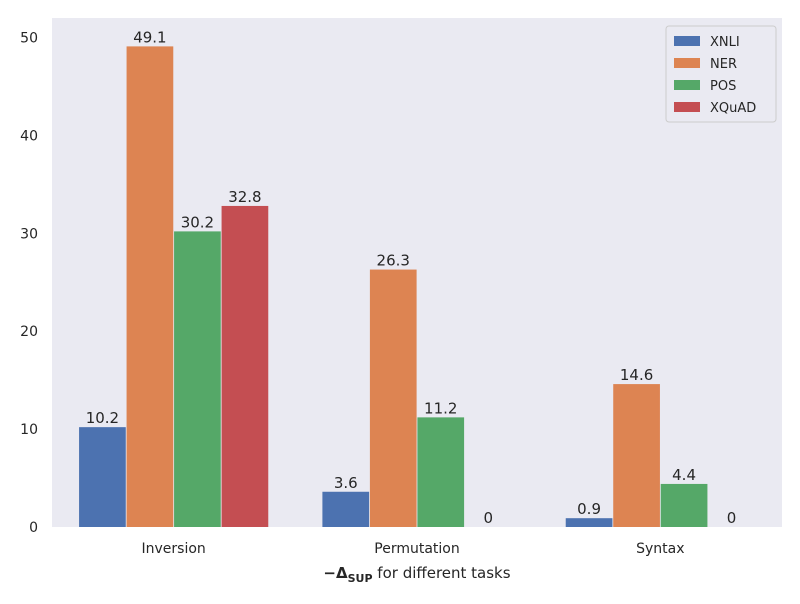 The height and width of the screenshot is (604, 800). What do you see at coordinates (442, 573) in the screenshot?
I see `x-axis-title-rest: for different tasks` at bounding box center [442, 573].